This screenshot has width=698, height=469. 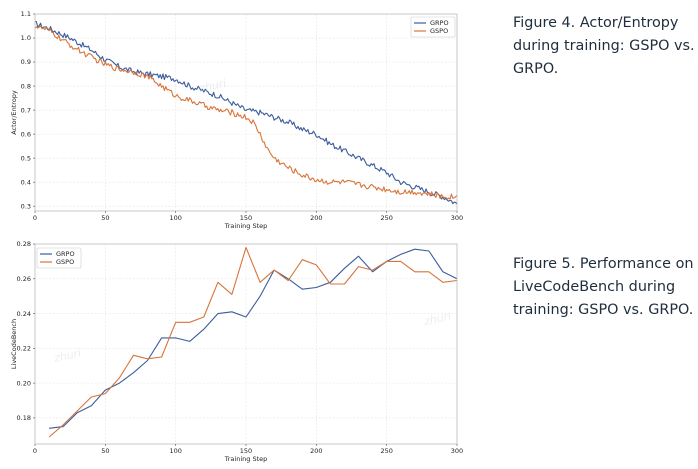 What do you see at coordinates (24, 349) in the screenshot?
I see `y-tick-label: 0.22` at bounding box center [24, 349].